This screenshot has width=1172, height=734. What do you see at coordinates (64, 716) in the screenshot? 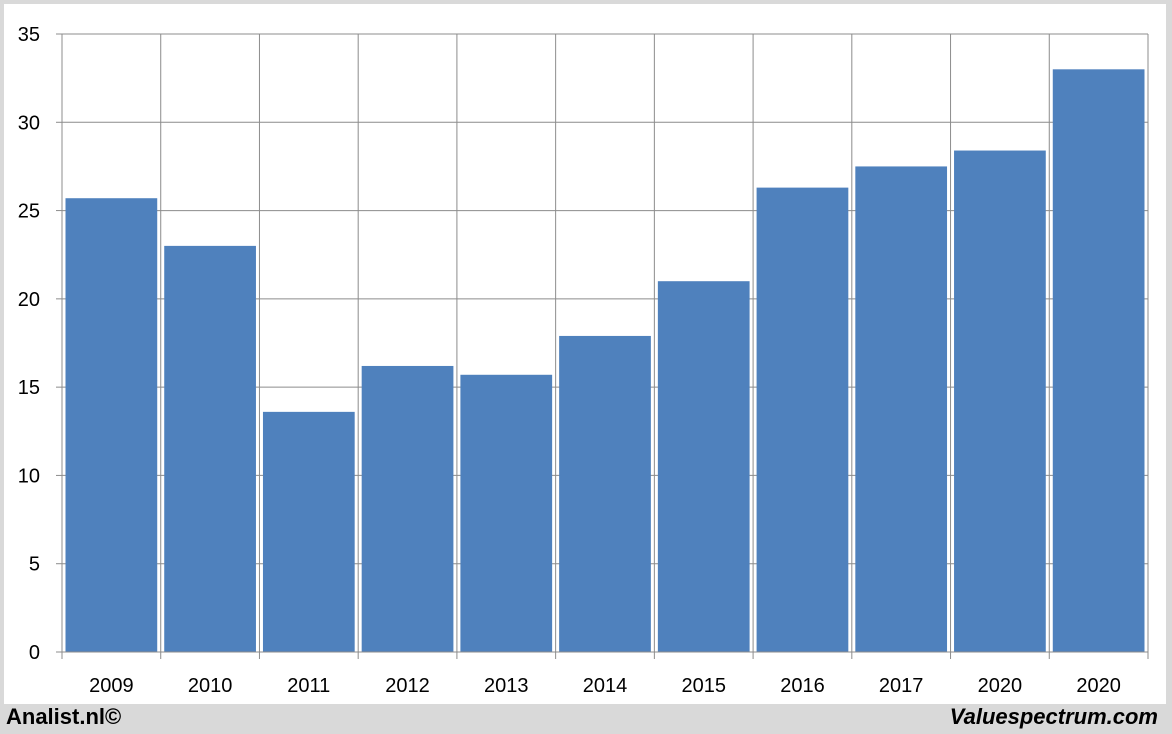
I see `source-credit-left: Analist.nl©` at bounding box center [64, 716].